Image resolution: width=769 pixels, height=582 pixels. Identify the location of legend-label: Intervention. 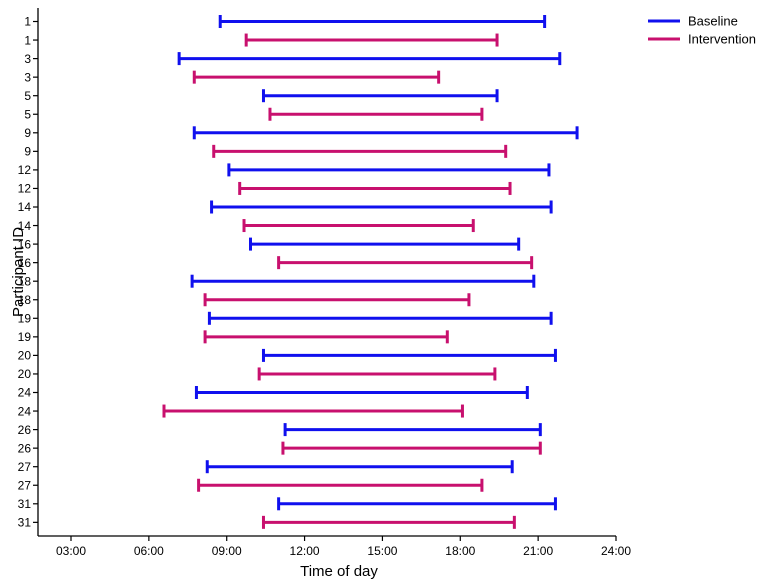
(722, 39).